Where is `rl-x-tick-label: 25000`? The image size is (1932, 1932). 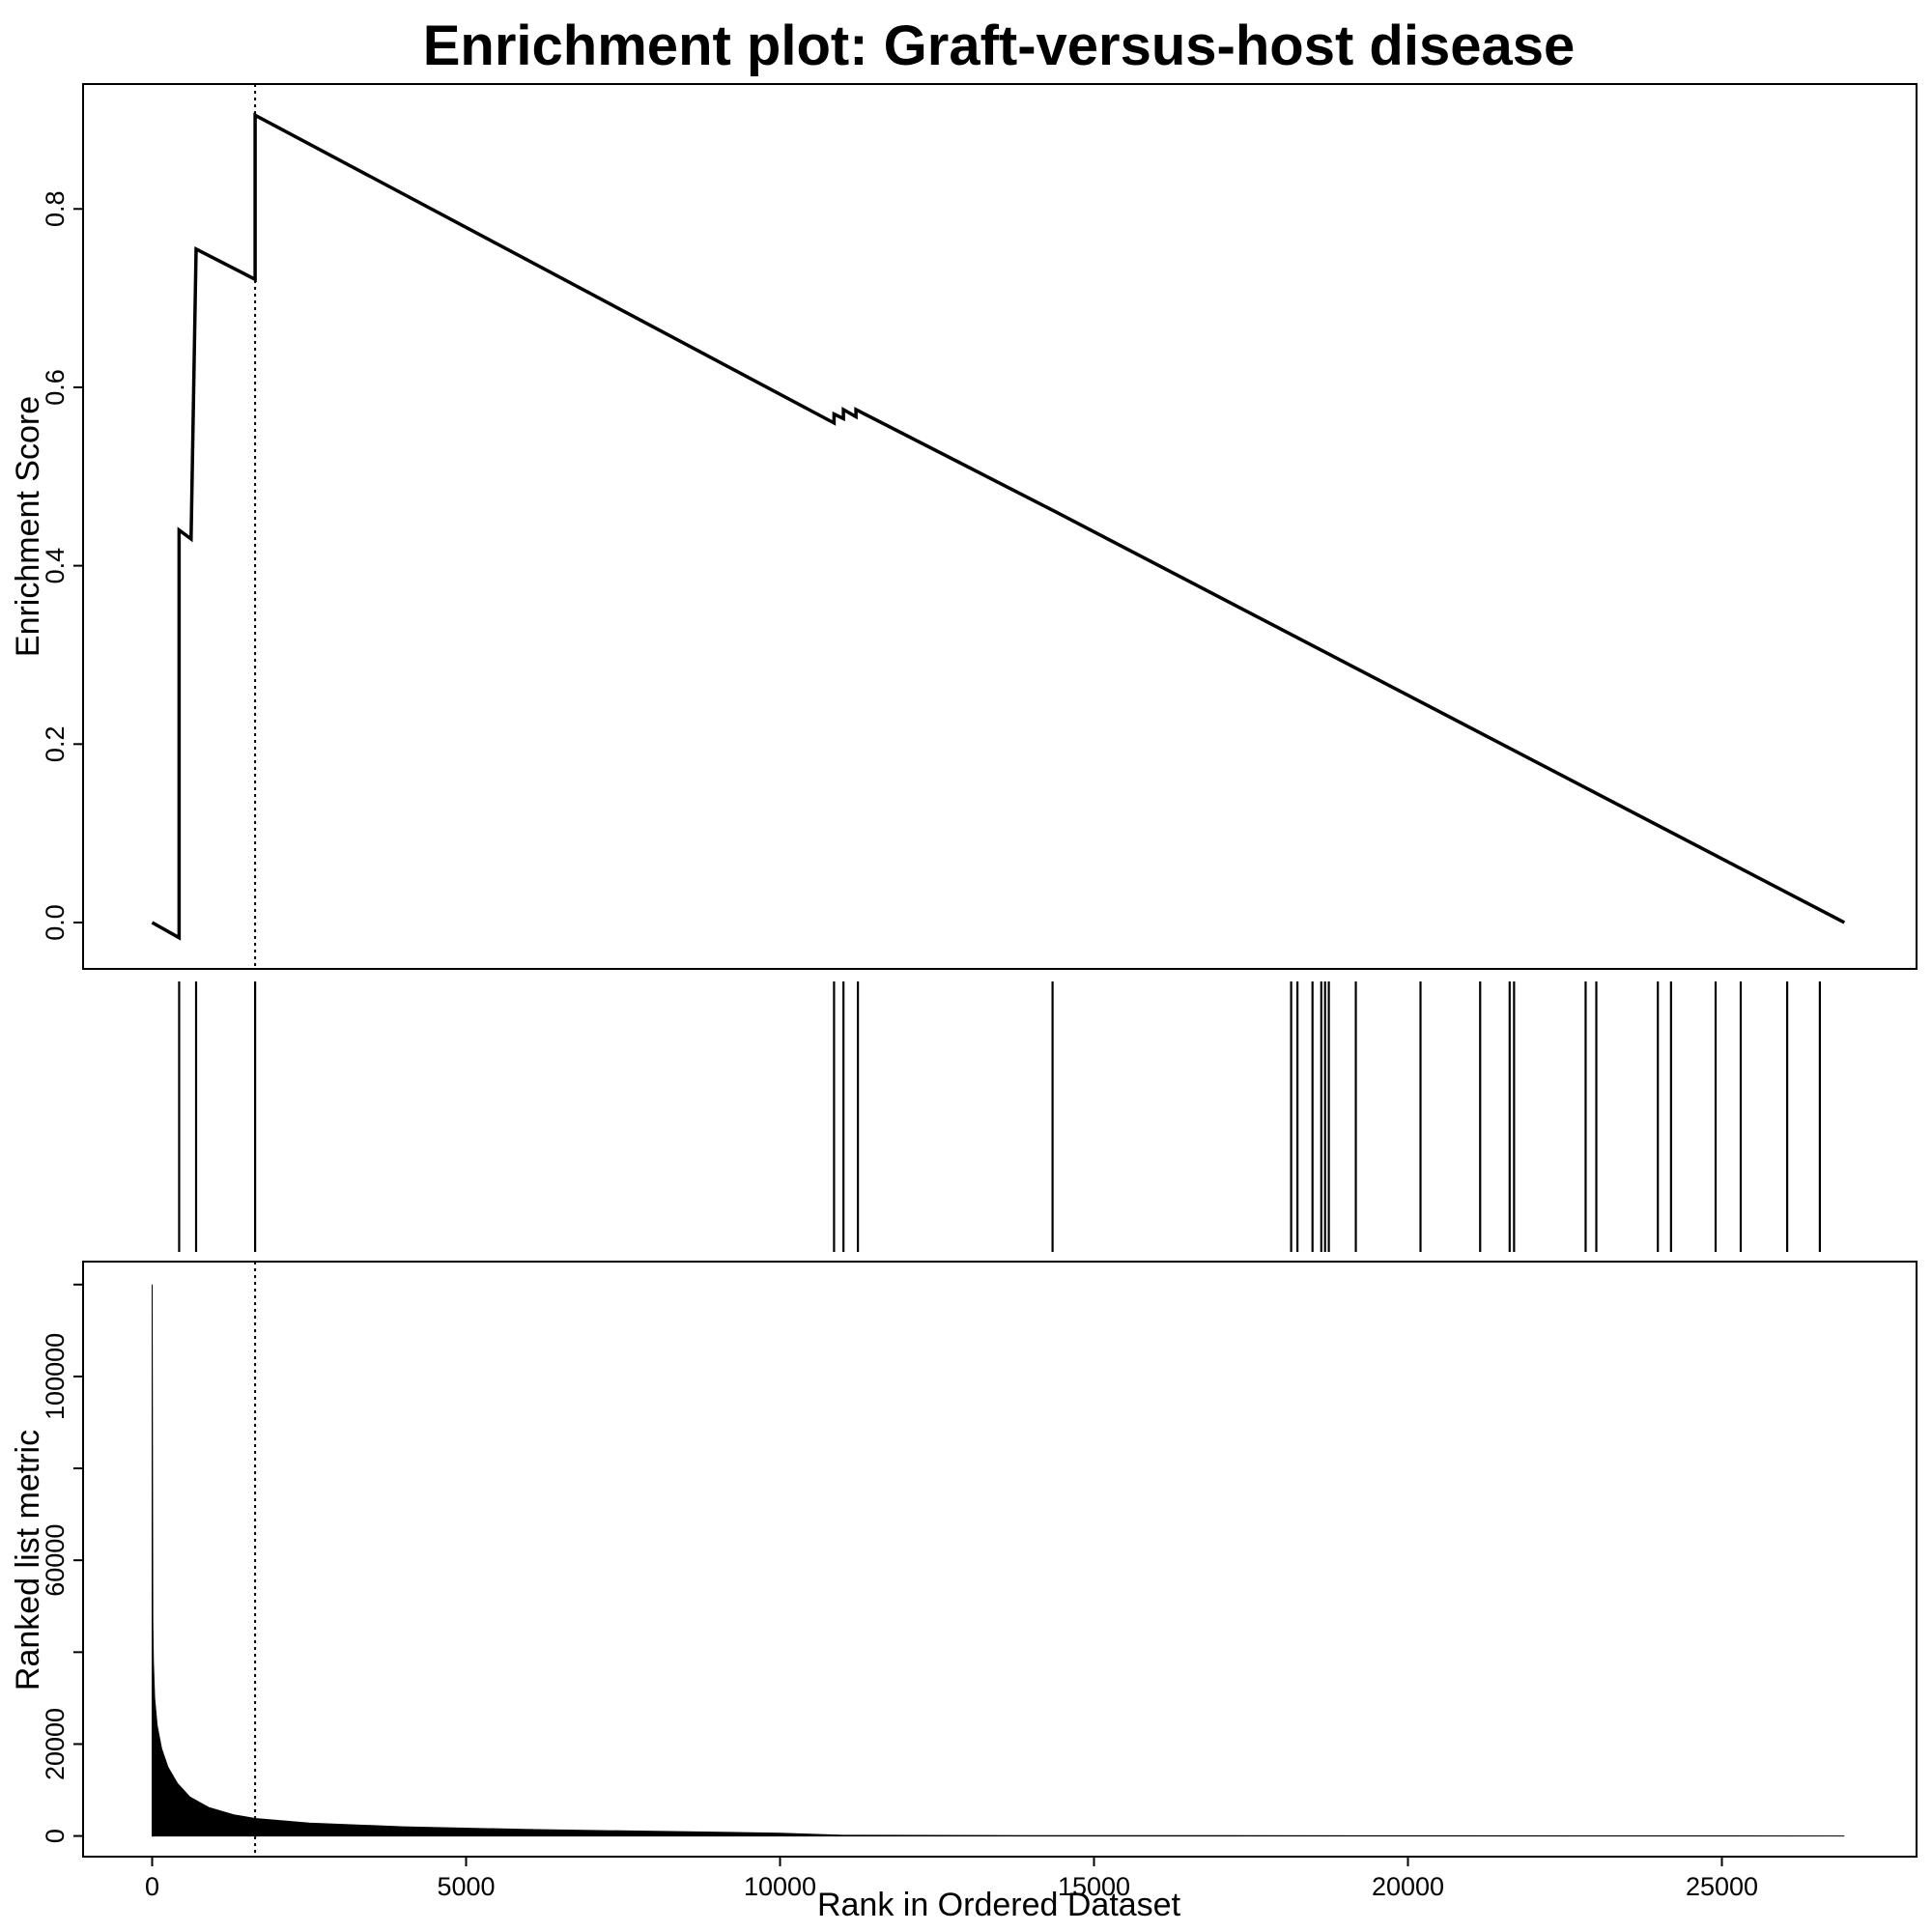 rl-x-tick-label: 25000 is located at coordinates (1722, 1886).